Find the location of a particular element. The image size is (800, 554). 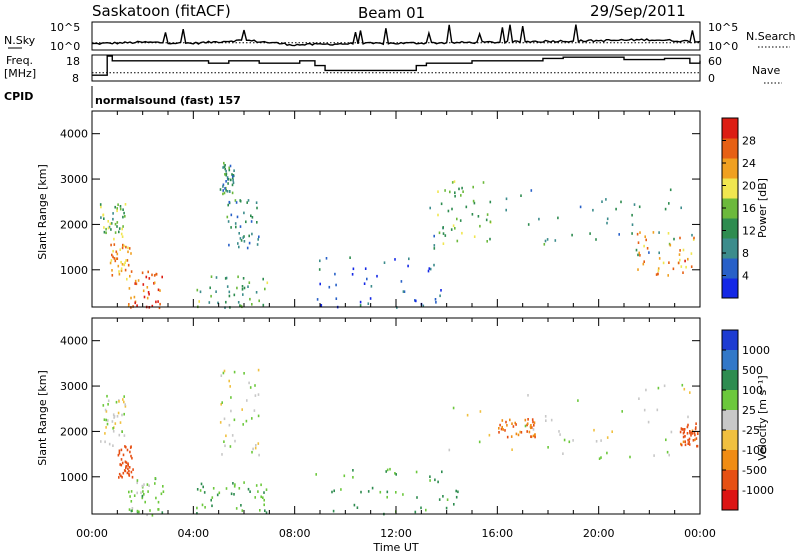

x-tick-label: 12:00 is located at coordinates (396, 533).